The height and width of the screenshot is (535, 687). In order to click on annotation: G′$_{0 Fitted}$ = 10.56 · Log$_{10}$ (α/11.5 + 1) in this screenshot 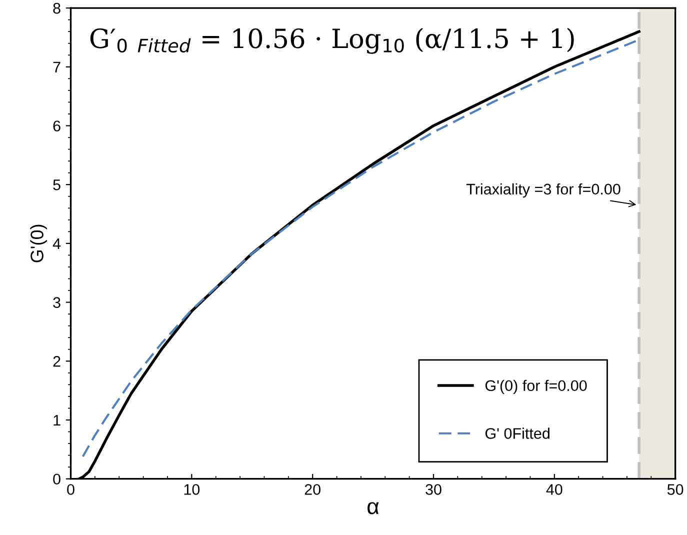, I will do `click(332, 41)`.